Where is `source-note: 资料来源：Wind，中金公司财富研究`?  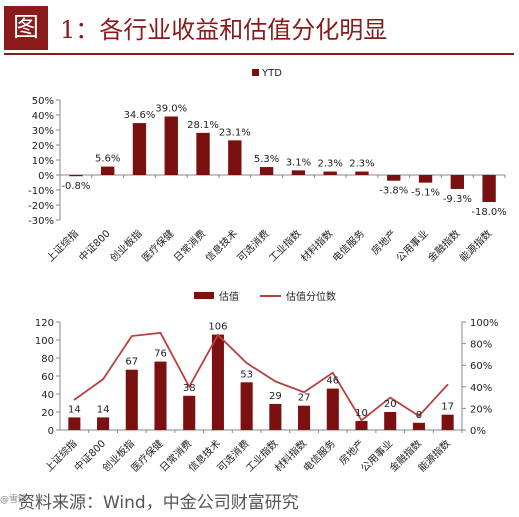
source-note: 资料来源：Wind，中金公司财富研究 is located at coordinates (158, 503).